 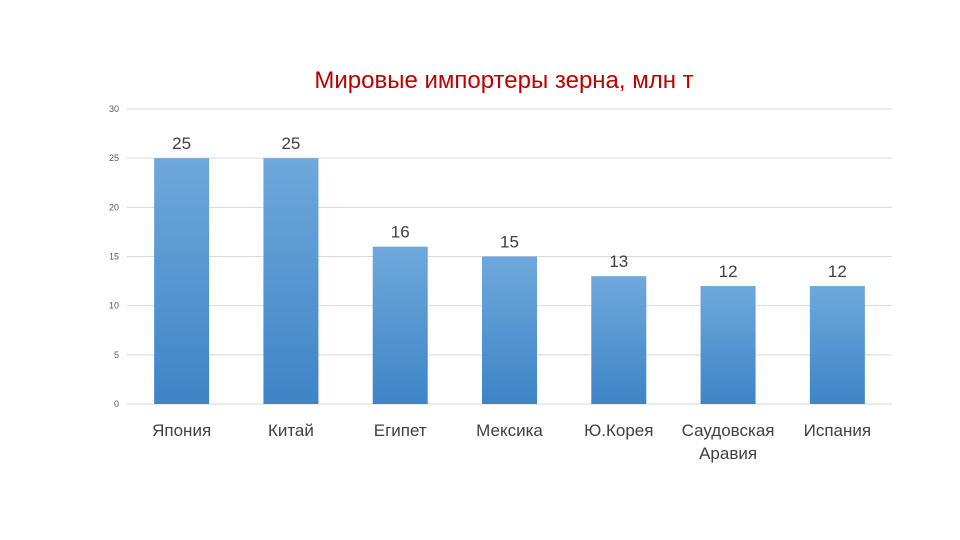 I want to click on y-tick-label: 30, so click(x=114, y=109).